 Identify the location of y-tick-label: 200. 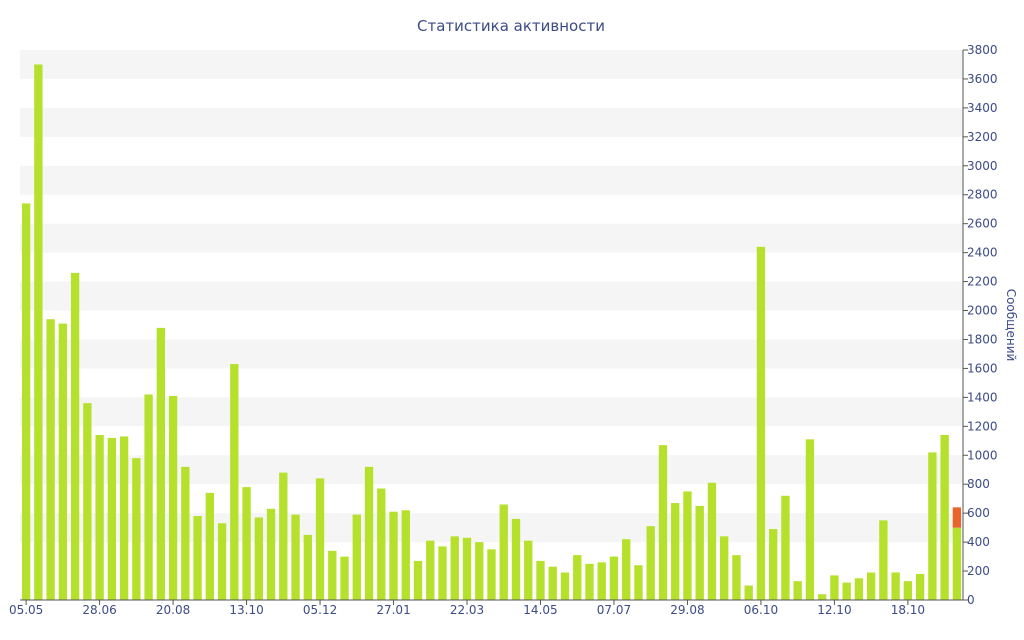
(978, 571).